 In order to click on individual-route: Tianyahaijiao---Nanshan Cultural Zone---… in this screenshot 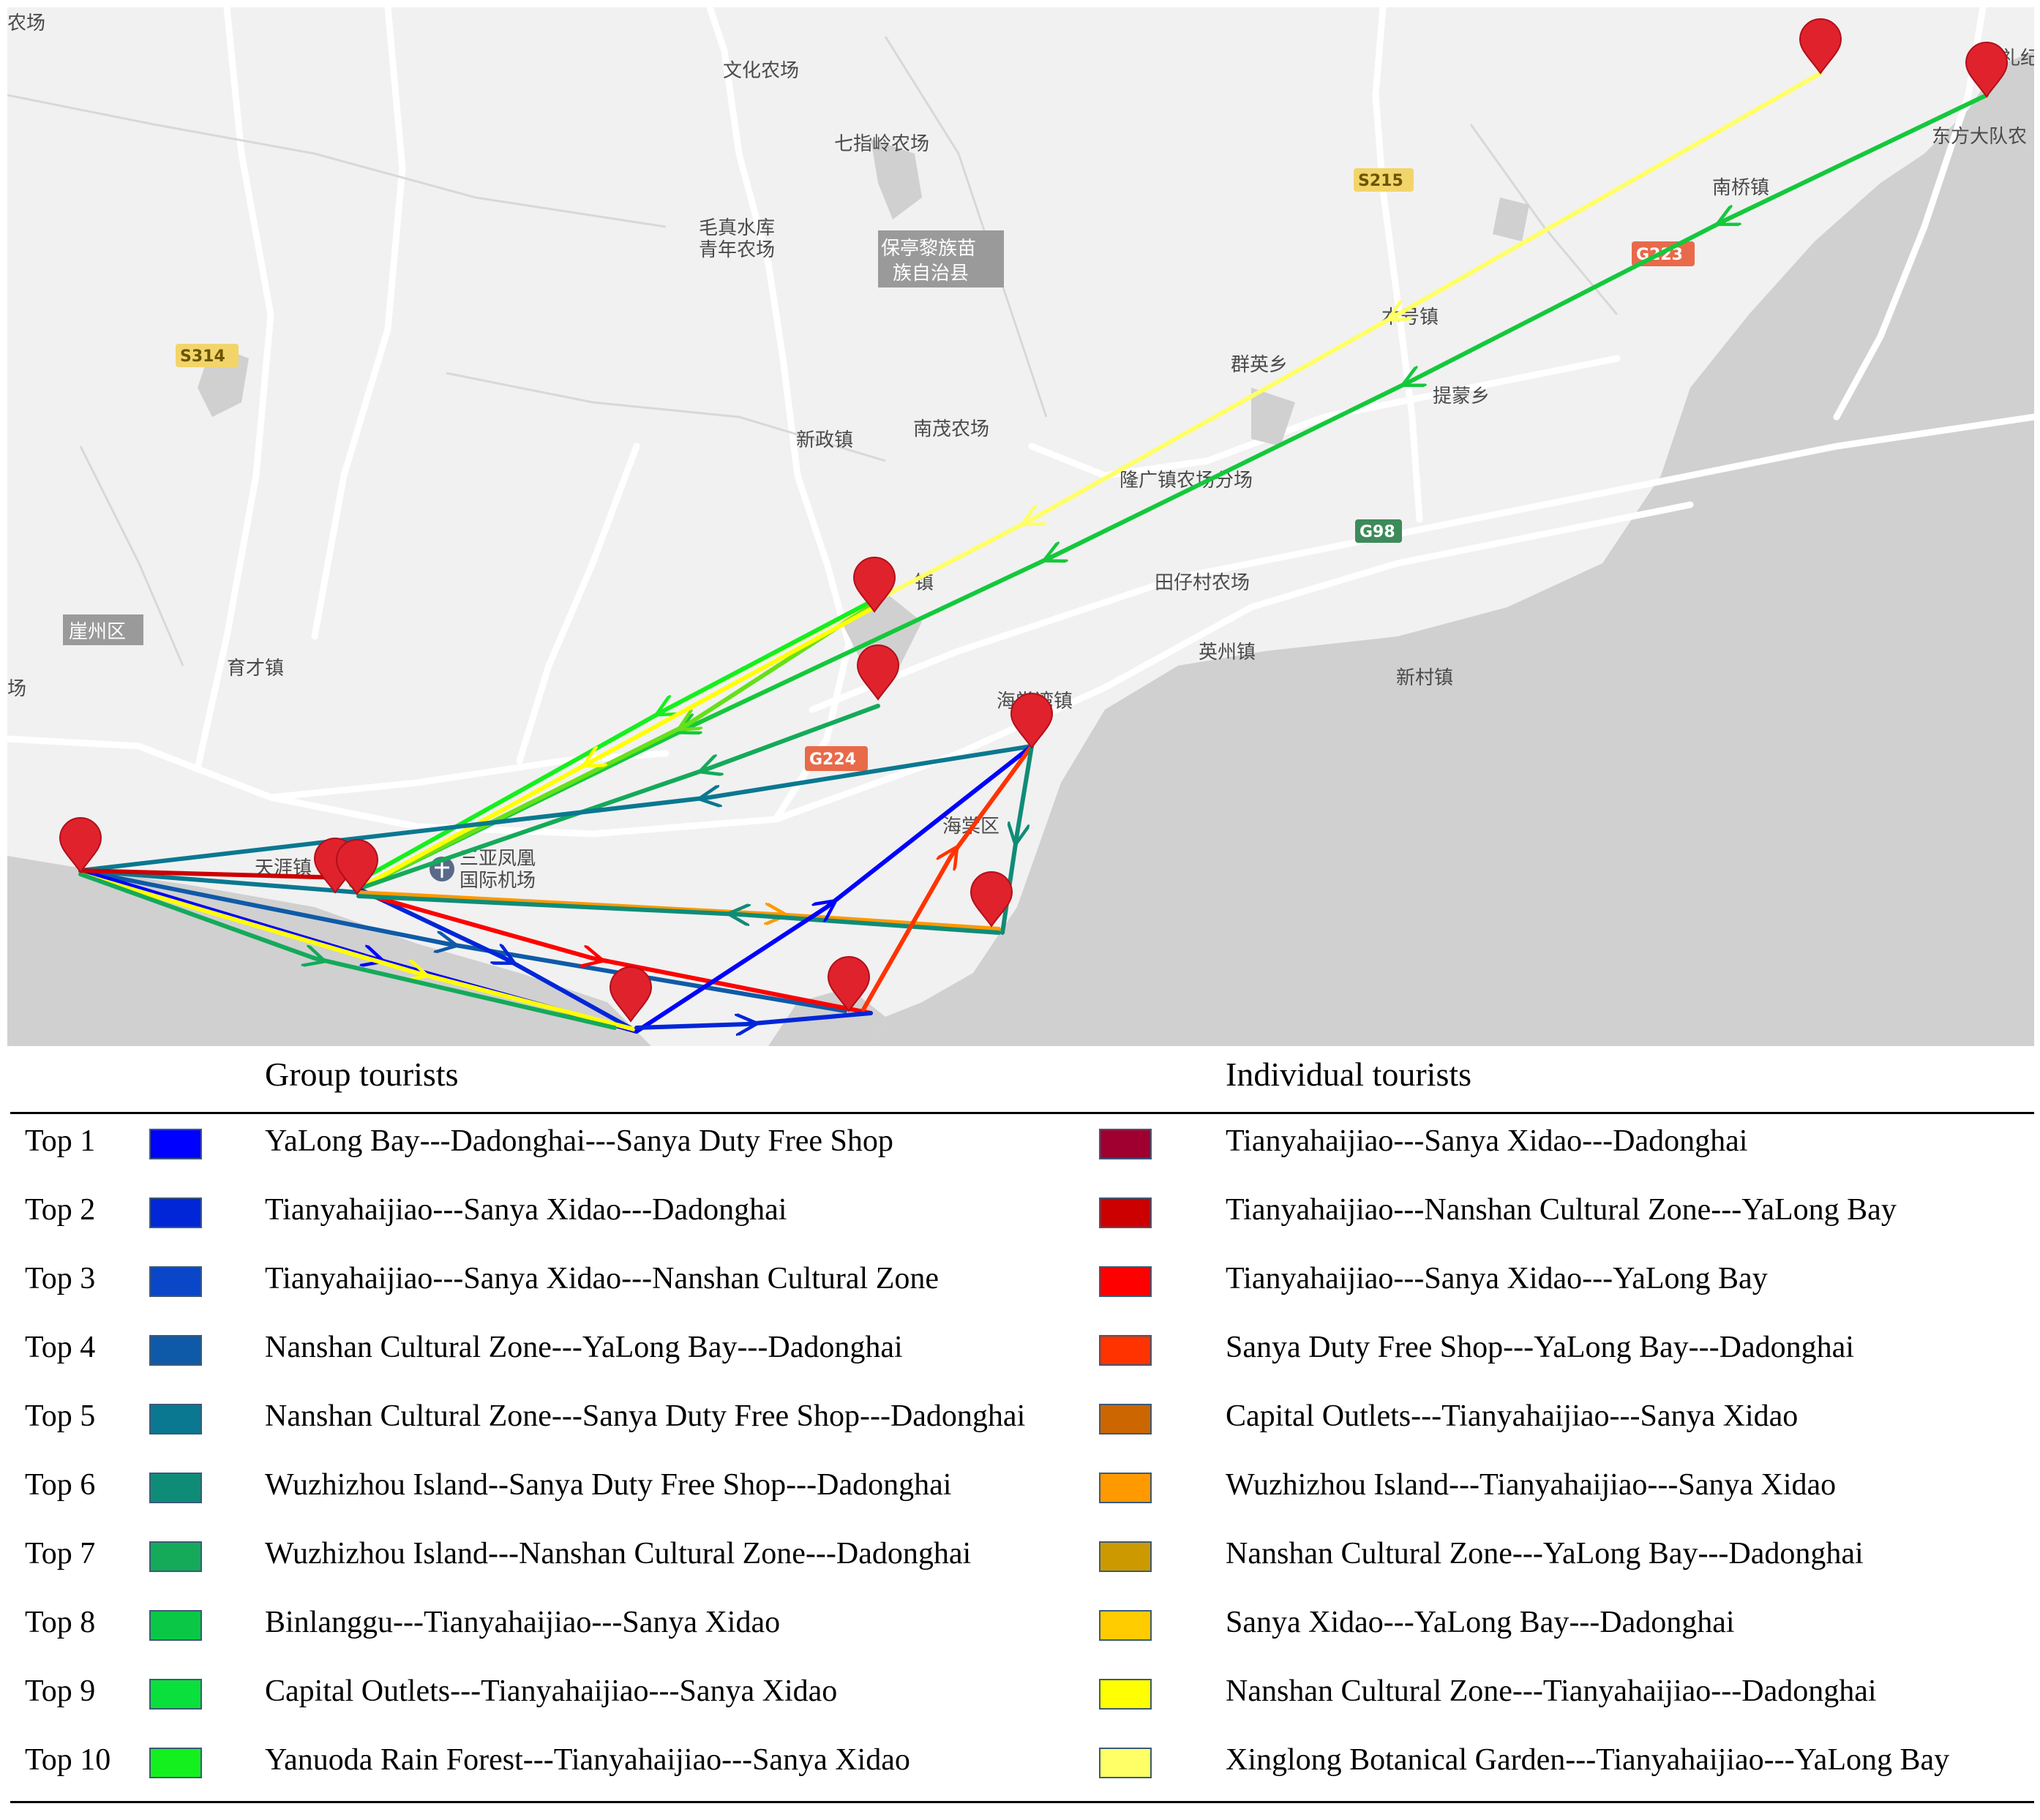, I will do `click(1561, 1210)`.